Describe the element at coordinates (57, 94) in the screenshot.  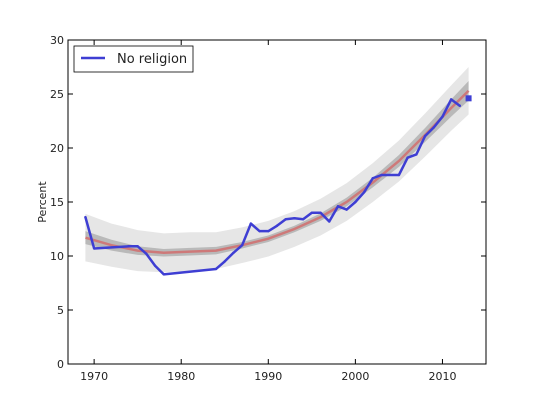
I see `y-tick-label: 25` at that location.